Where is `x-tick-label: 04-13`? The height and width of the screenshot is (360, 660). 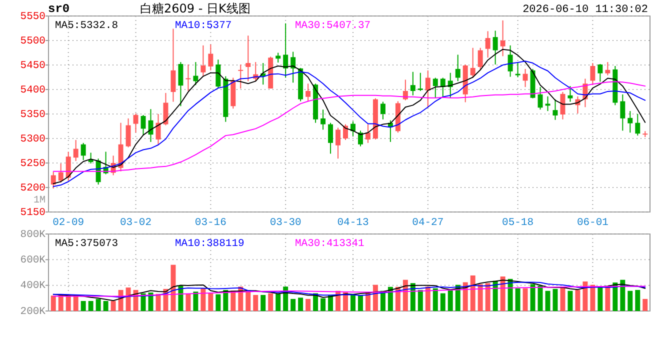
x-tick-label: 04-13 is located at coordinates (353, 222).